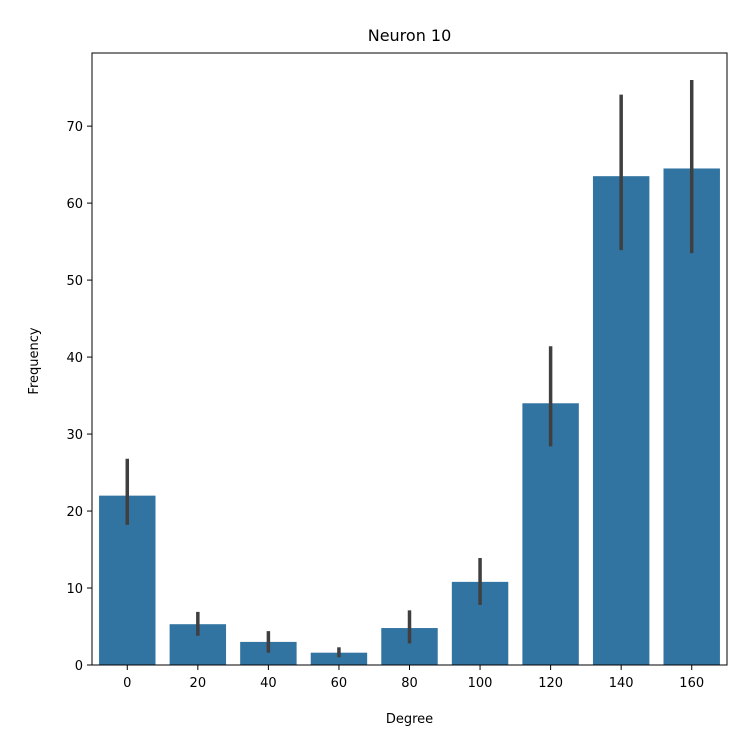  What do you see at coordinates (74, 589) in the screenshot?
I see `y-tick-label-10: 10` at bounding box center [74, 589].